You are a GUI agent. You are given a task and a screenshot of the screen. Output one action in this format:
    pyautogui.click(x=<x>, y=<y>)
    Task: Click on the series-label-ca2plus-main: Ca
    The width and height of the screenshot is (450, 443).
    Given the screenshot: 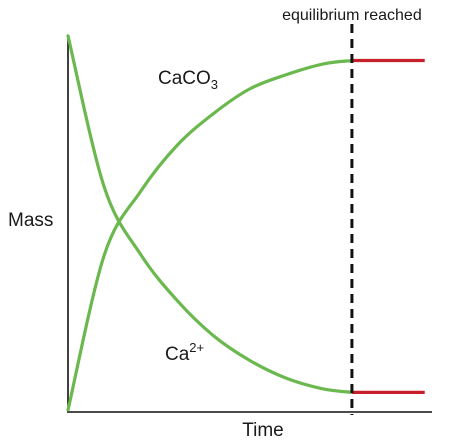 What is the action you would take?
    pyautogui.click(x=177, y=354)
    